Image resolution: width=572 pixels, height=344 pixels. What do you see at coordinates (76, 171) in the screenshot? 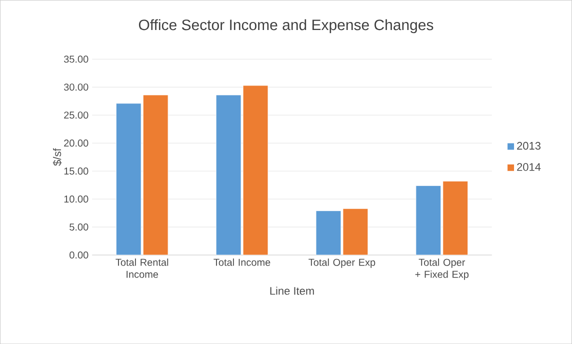
I see `y-tick-label: 15.00` at bounding box center [76, 171].